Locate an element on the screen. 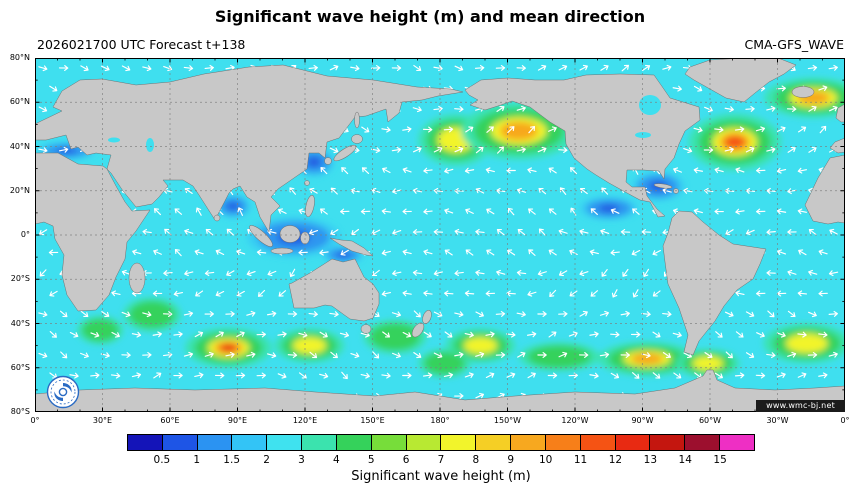 This screenshot has width=860, height=493. colorbar-tick-label: 3 is located at coordinates (301, 460).